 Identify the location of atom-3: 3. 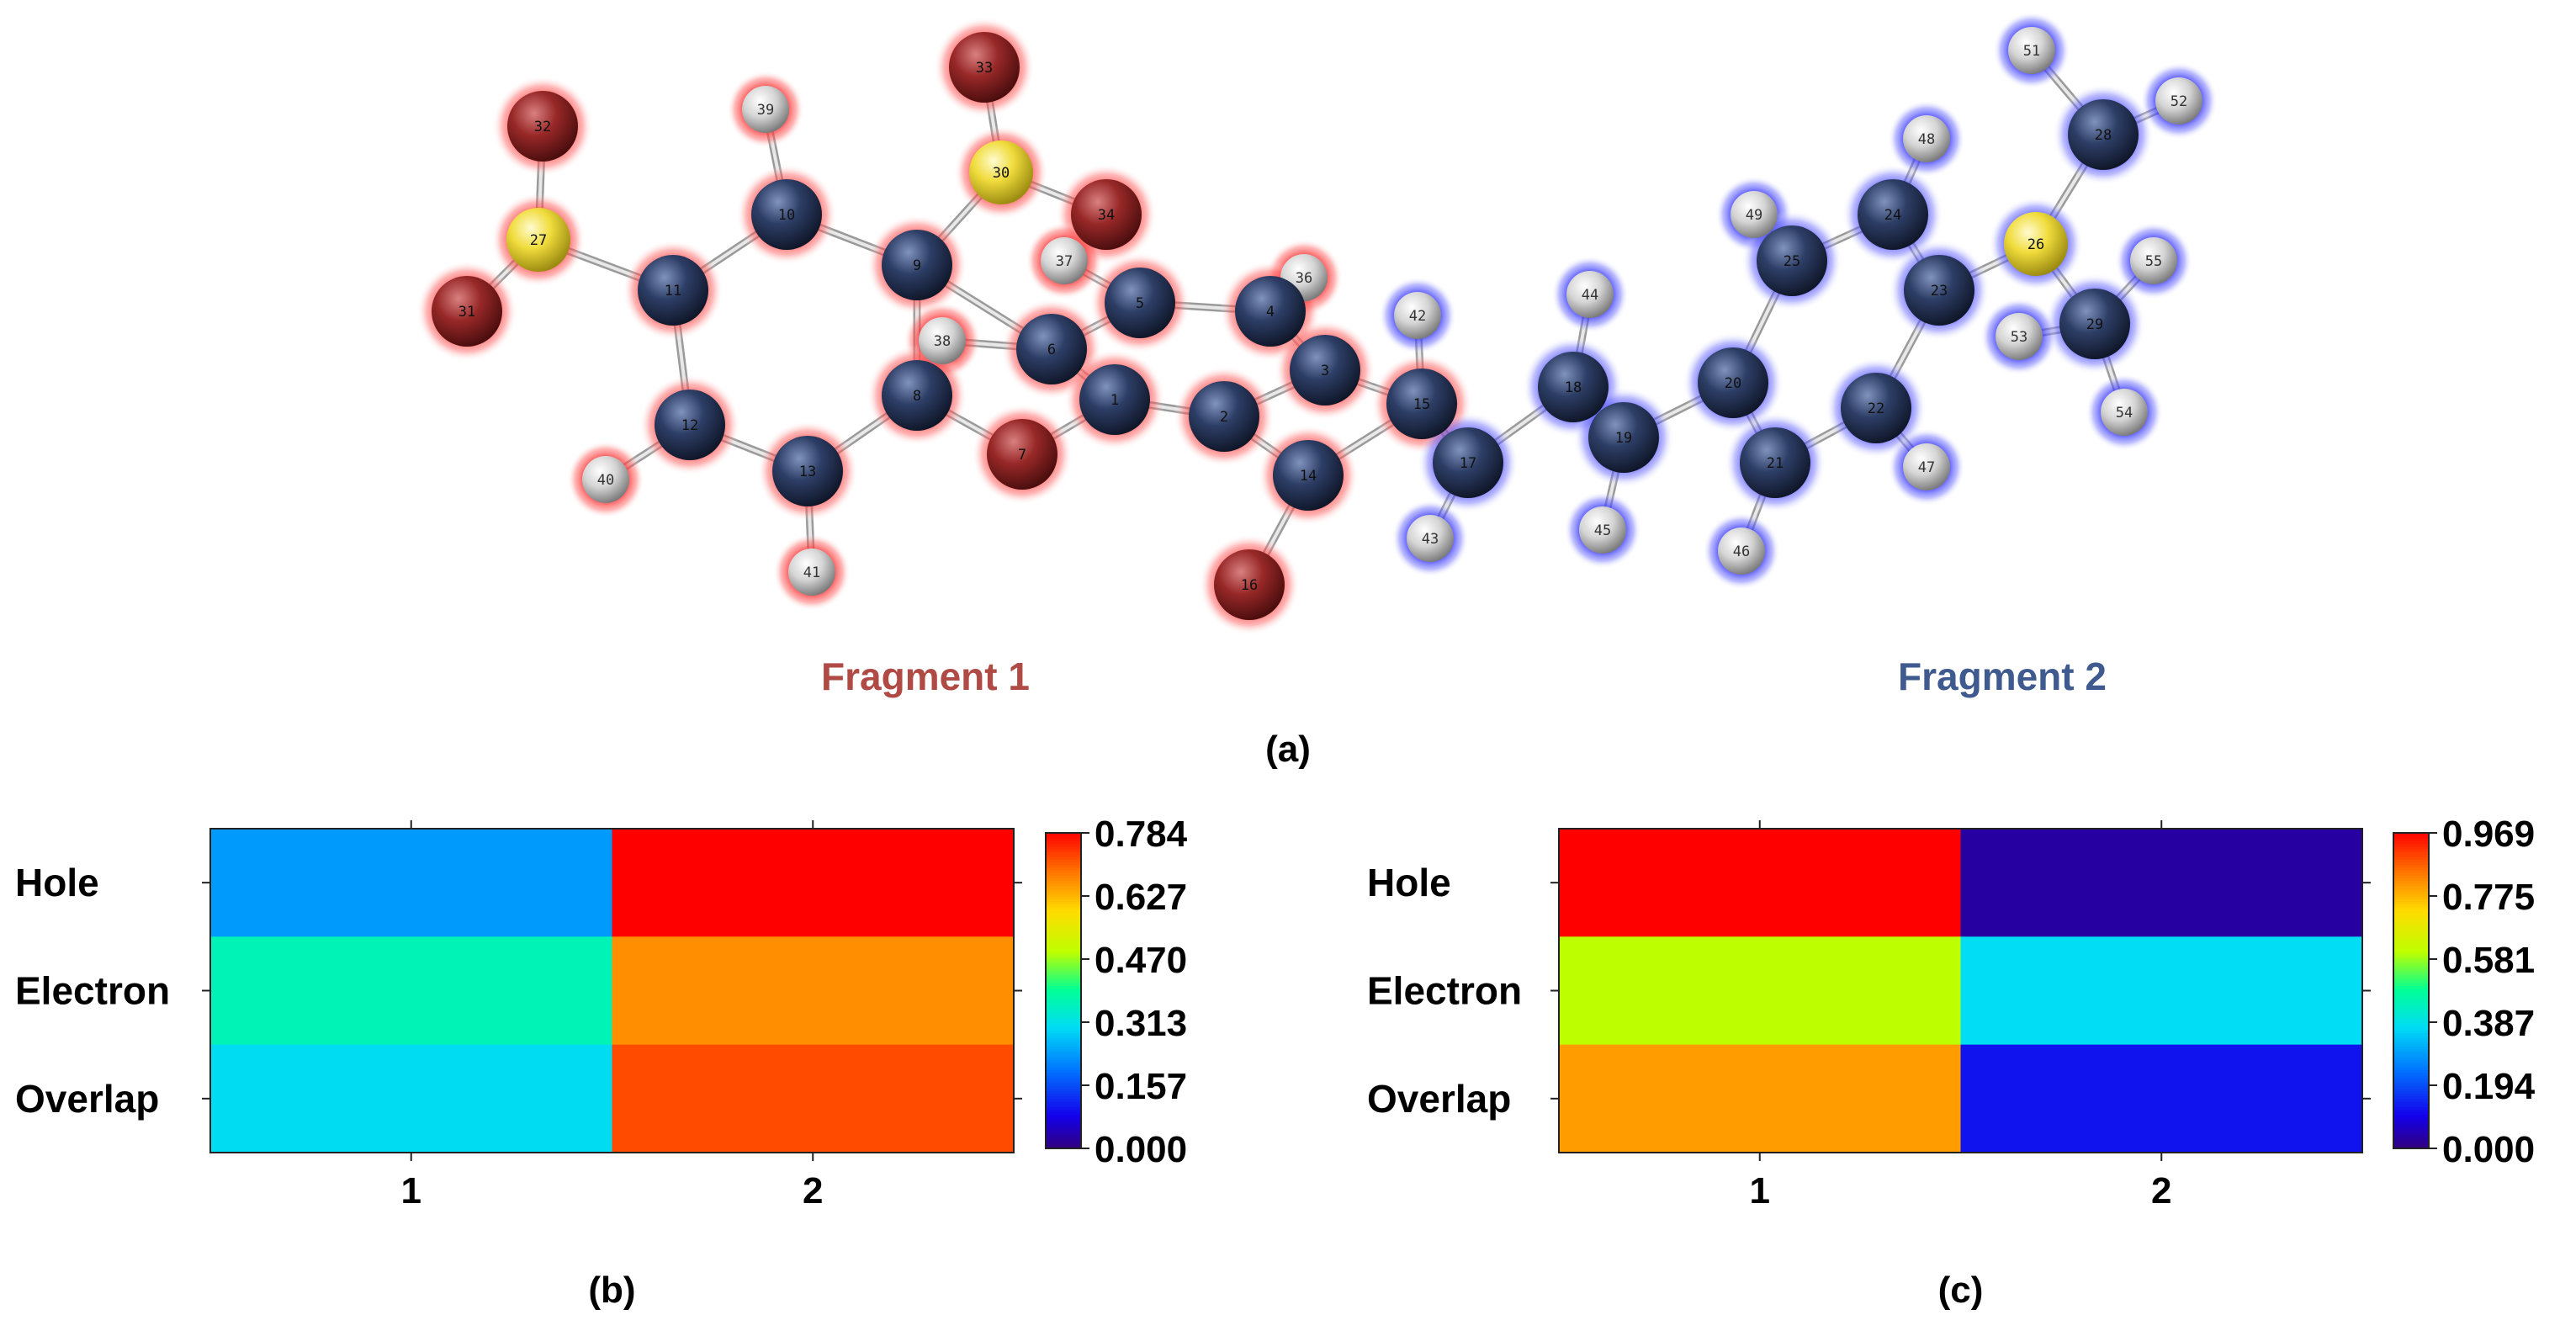
(1325, 370).